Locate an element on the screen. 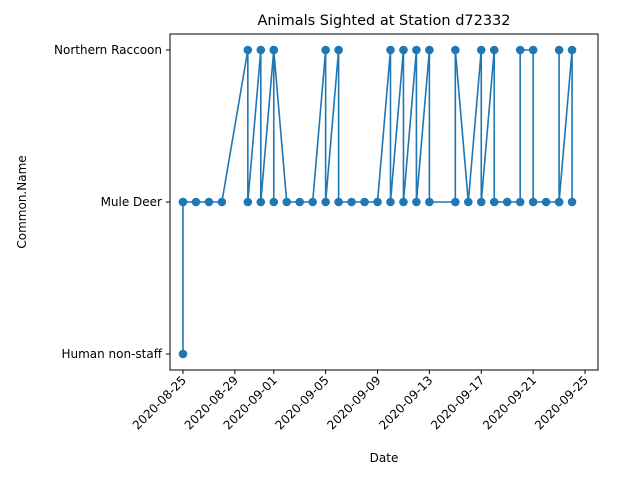 This screenshot has height=480, width=640. x-tick-label: 2020-09-09 is located at coordinates (353, 402).